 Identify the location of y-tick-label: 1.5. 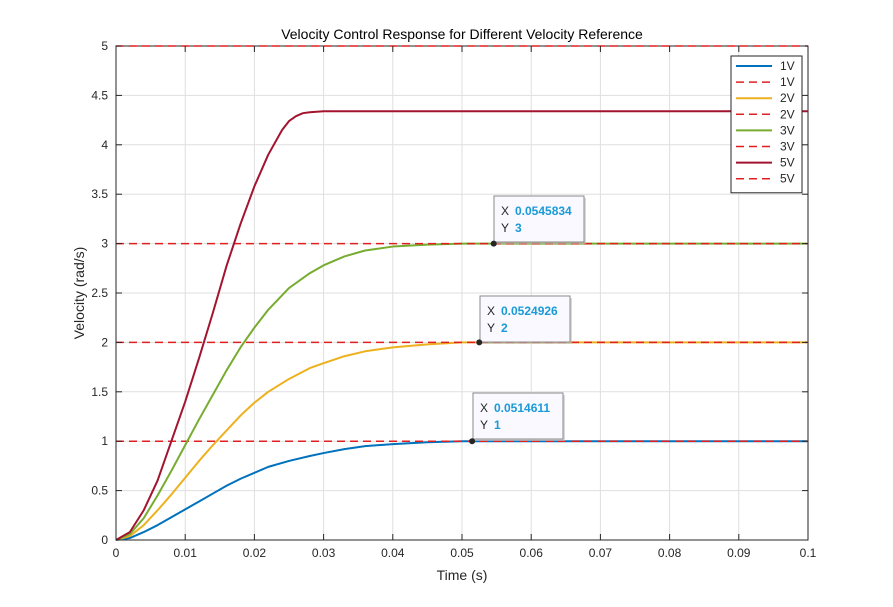
(99, 392).